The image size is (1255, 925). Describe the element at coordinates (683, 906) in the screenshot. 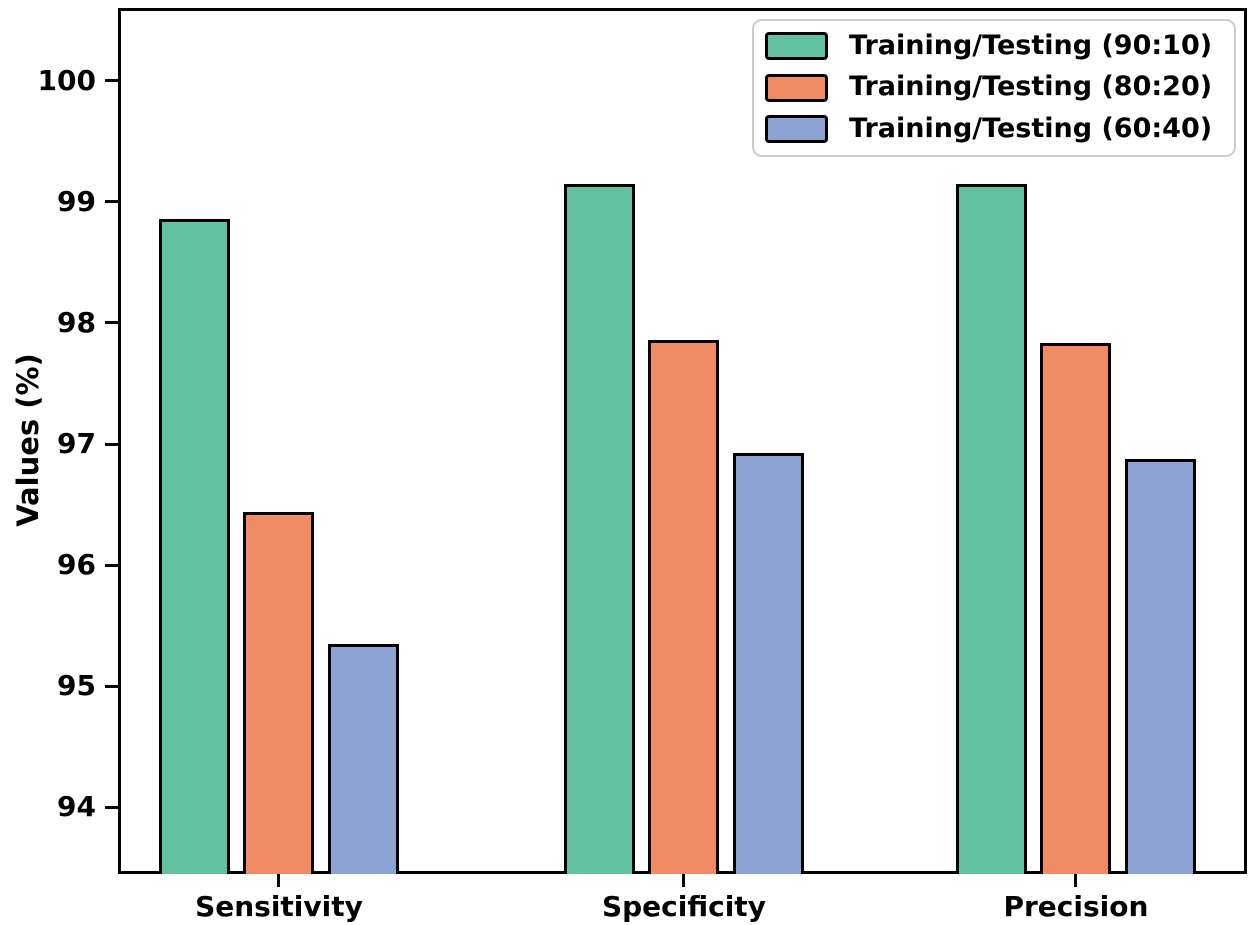

I see `x-tick-label-specificity: Specificity` at that location.